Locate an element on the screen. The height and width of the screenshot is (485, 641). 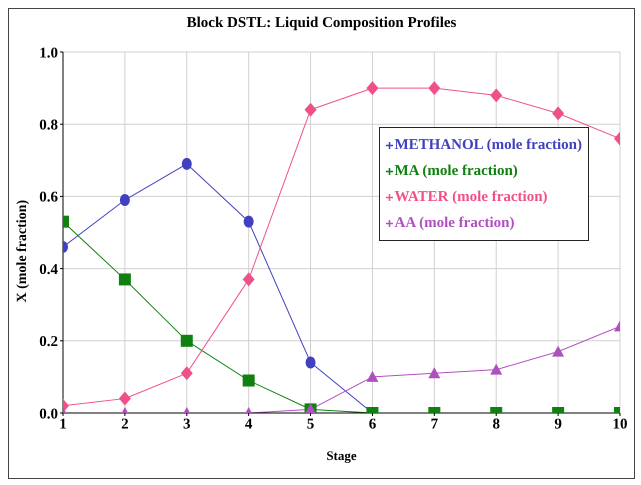
x-tick-label: 6 is located at coordinates (372, 424).